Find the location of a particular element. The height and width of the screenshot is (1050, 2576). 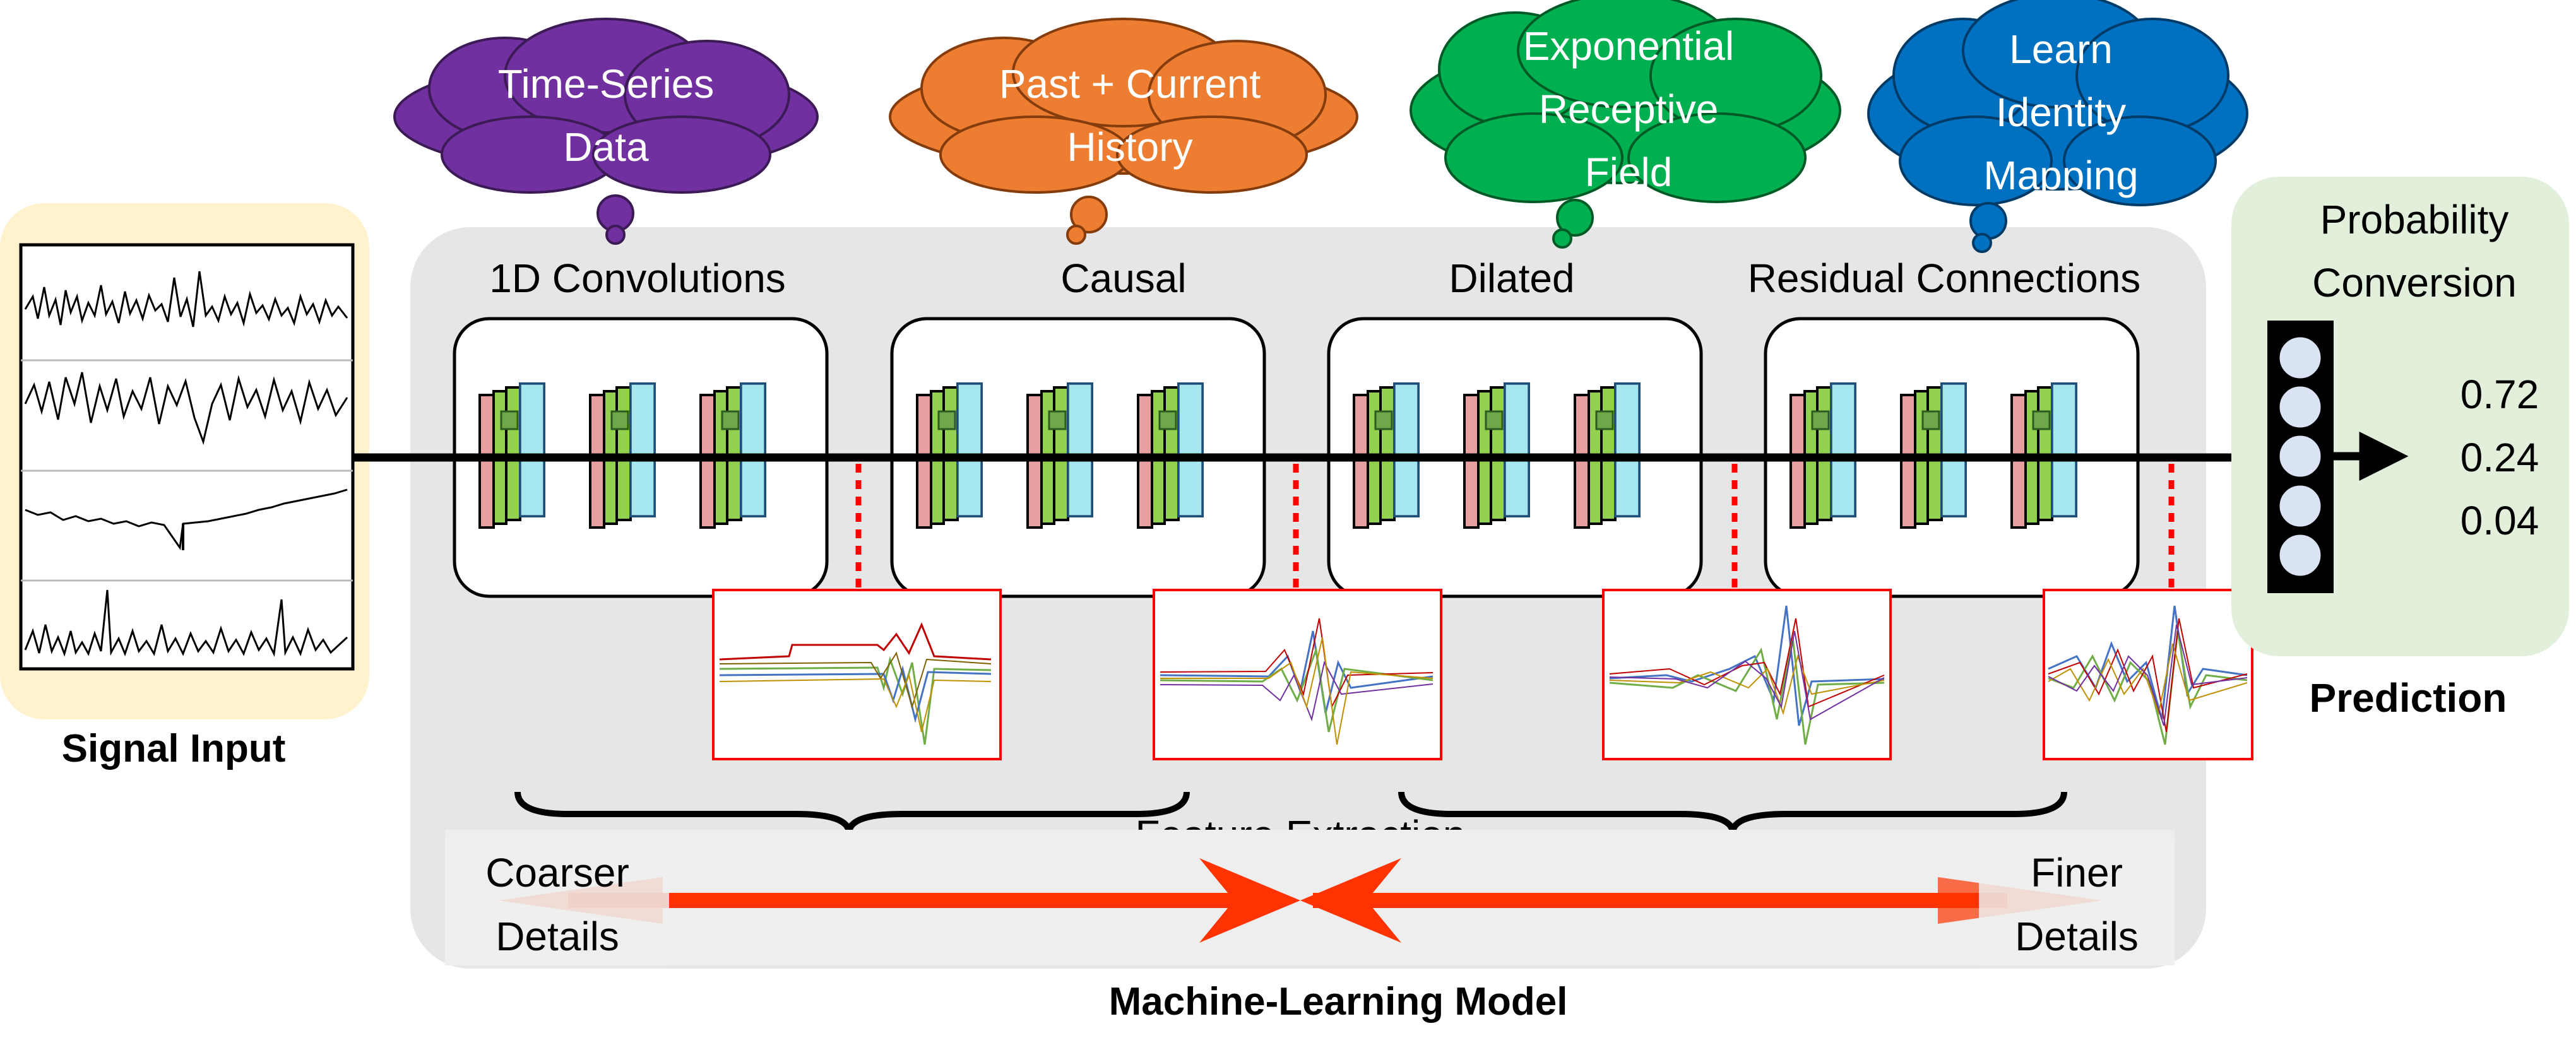

feature-connectors is located at coordinates (1515, 527).